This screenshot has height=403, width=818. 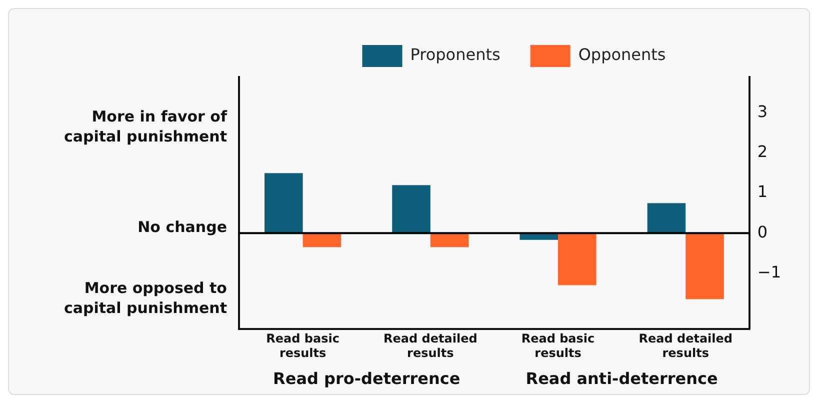 I want to click on y-tick-label: 3, so click(x=762, y=112).